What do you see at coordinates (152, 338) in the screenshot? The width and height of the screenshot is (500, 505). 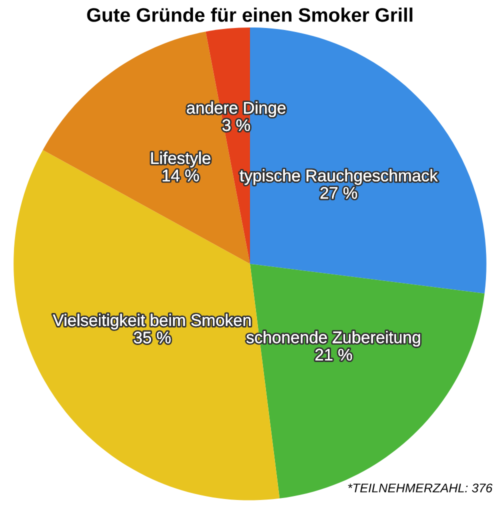 I see `data-label: 35 %` at bounding box center [152, 338].